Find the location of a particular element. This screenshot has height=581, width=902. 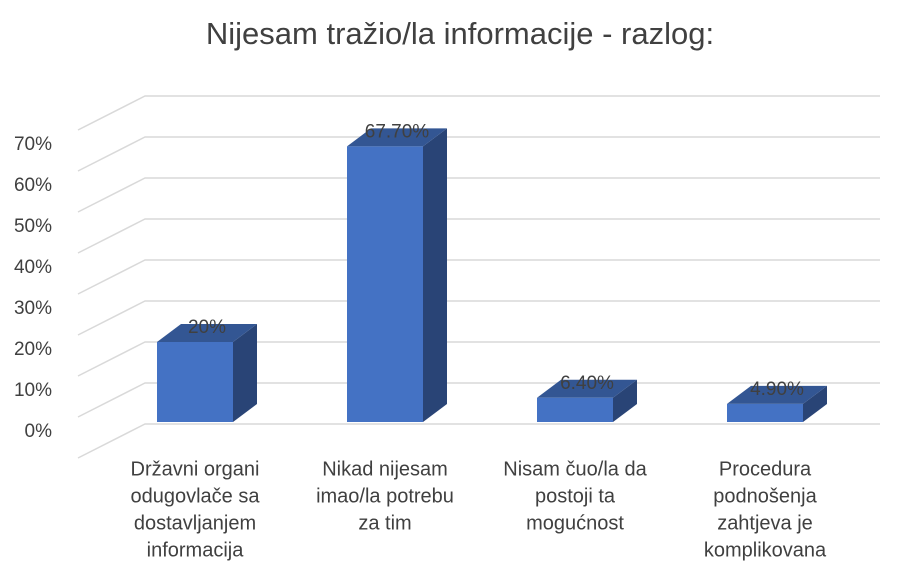

chart-title: Nijesam tražio/la informacije - razlog: is located at coordinates (460, 33).